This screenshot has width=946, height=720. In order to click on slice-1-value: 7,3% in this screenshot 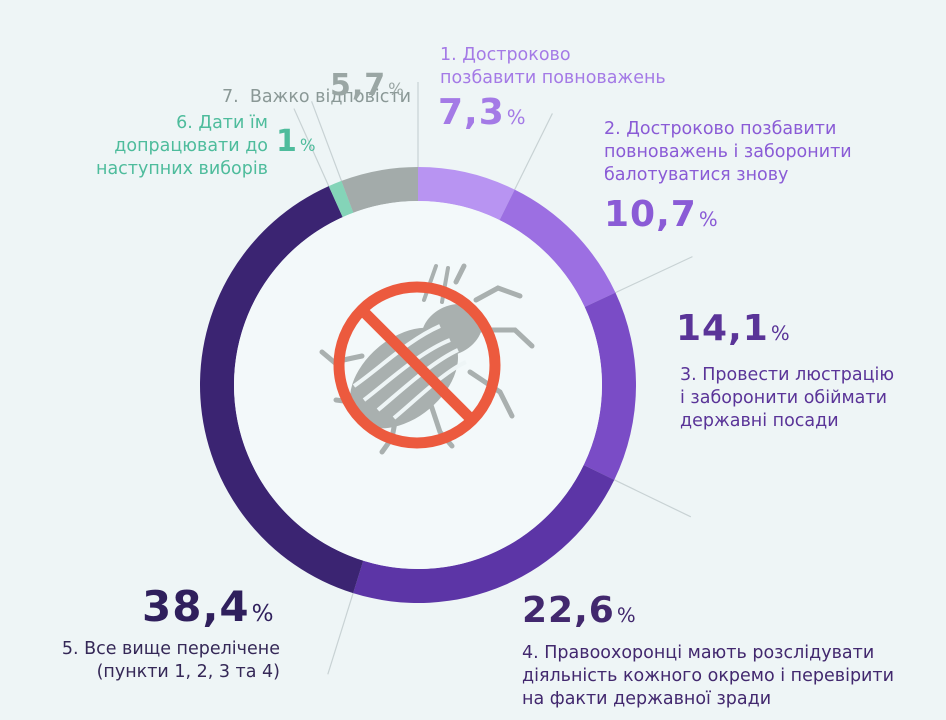, I will do `click(482, 112)`.